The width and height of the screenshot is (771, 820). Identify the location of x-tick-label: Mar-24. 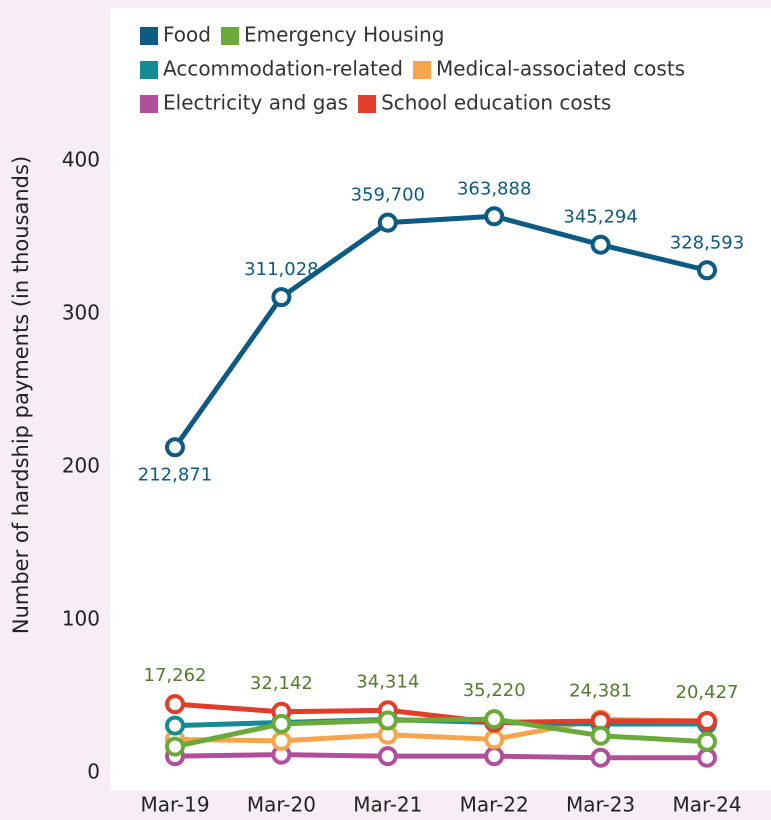
(706, 805).